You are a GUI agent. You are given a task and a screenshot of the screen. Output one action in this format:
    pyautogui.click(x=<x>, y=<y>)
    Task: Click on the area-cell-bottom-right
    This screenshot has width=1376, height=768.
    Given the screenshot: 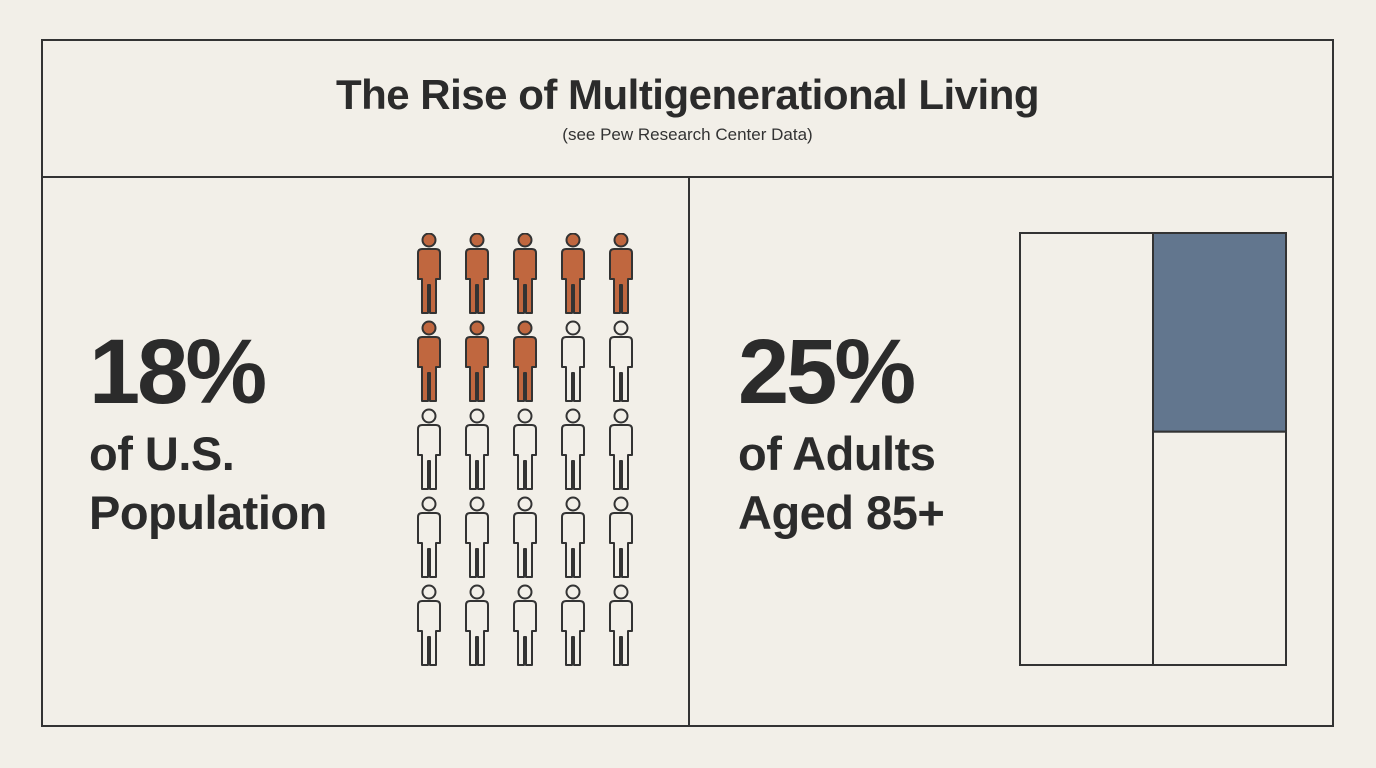 What is the action you would take?
    pyautogui.click(x=1219, y=548)
    